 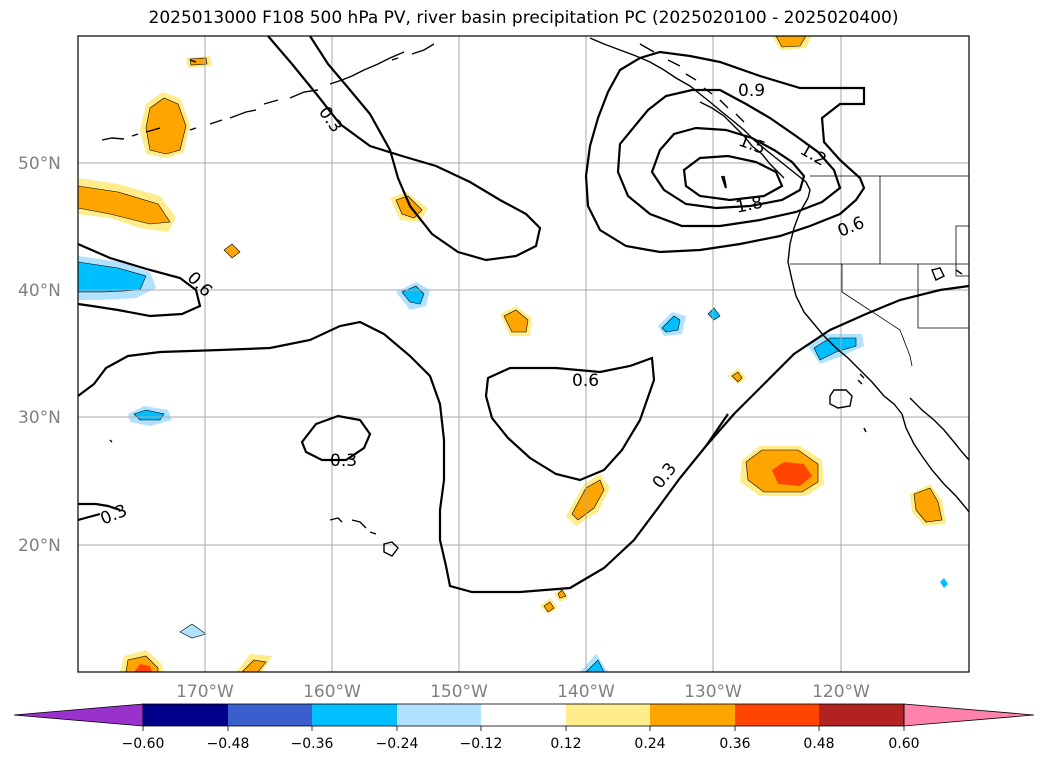 I want to click on colorbar-tick-label: −0.24, so click(x=397, y=744).